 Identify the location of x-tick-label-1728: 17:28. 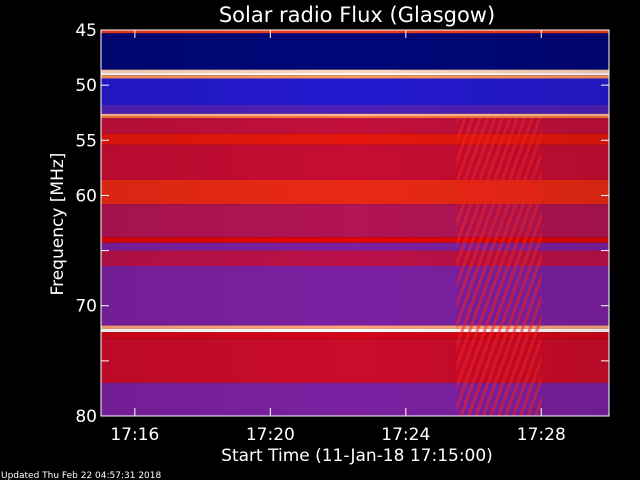
(541, 435).